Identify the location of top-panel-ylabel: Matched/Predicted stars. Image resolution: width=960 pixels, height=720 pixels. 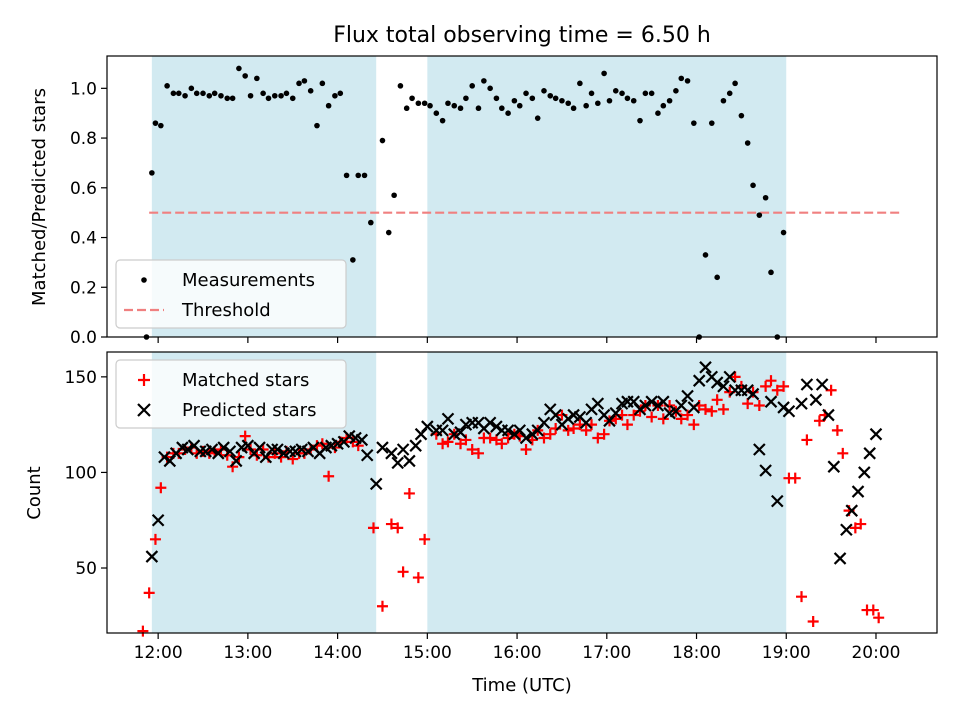
(39, 197).